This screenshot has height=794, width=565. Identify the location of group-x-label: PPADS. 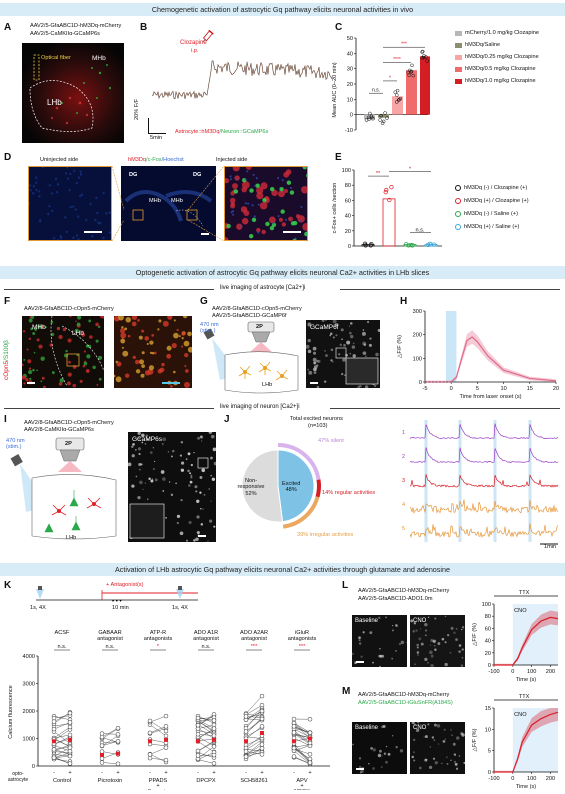
(158, 781).